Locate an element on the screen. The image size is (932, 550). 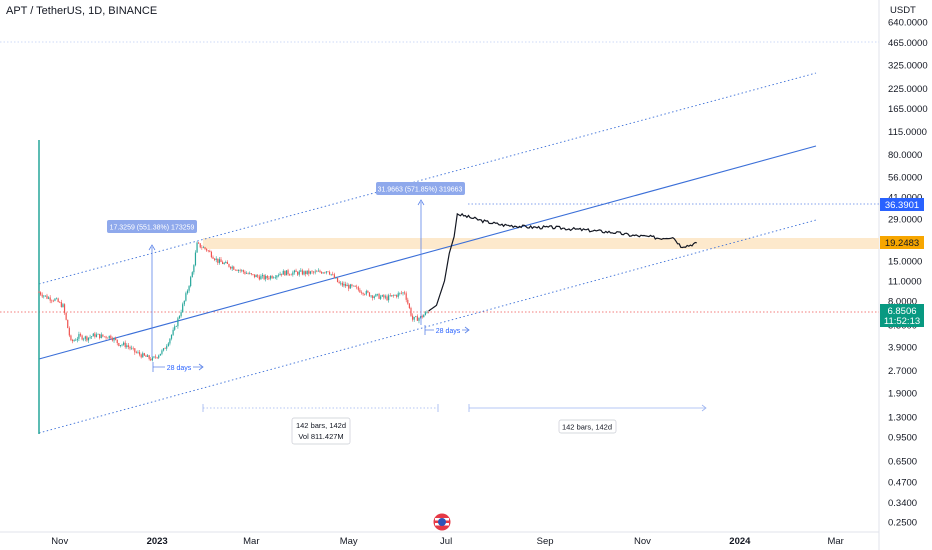
price-tick-label: 15.0000 is located at coordinates (905, 262).